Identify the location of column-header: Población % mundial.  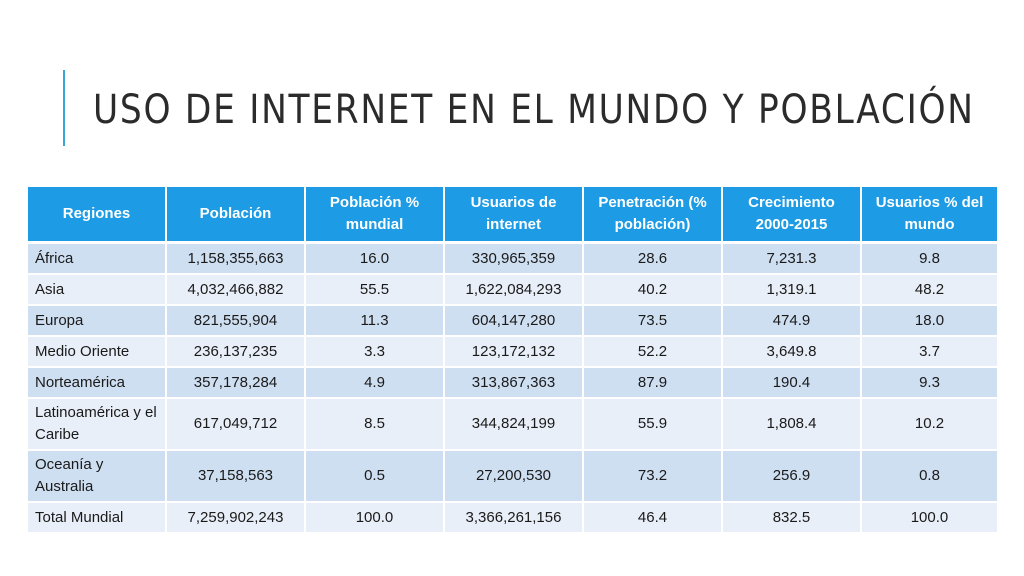
(375, 215).